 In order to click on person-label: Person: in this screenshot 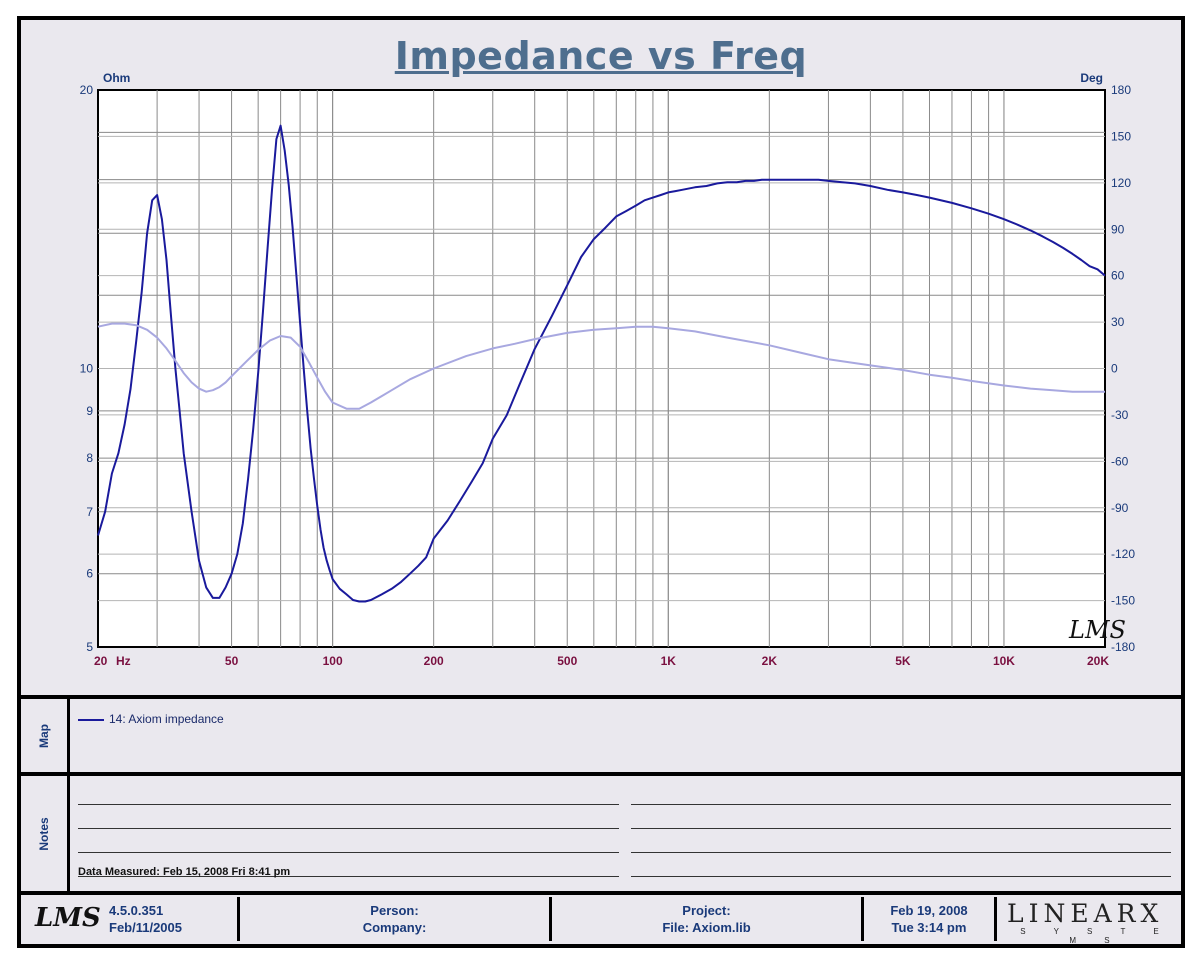, I will do `click(394, 910)`.